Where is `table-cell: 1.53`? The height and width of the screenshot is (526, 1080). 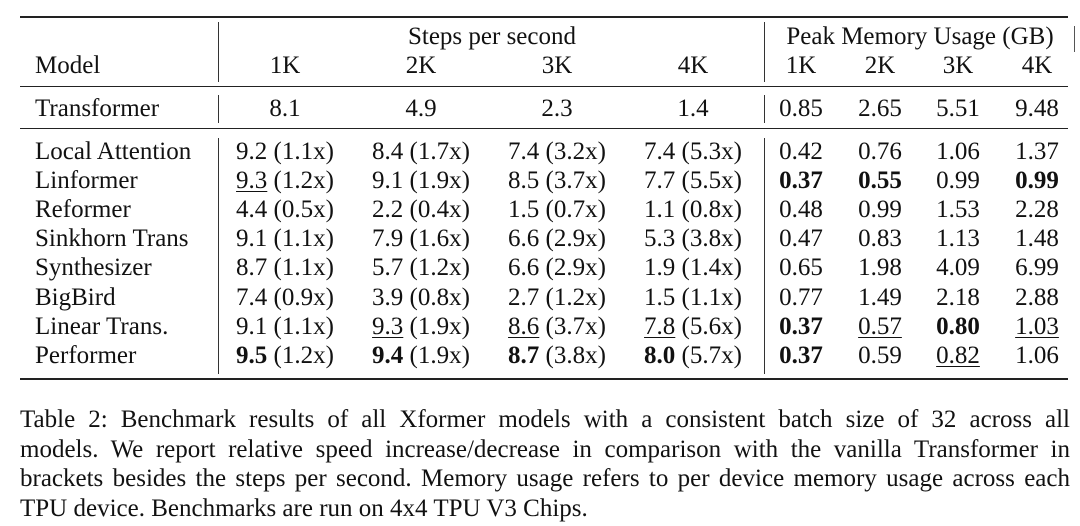
table-cell: 1.53 is located at coordinates (958, 209).